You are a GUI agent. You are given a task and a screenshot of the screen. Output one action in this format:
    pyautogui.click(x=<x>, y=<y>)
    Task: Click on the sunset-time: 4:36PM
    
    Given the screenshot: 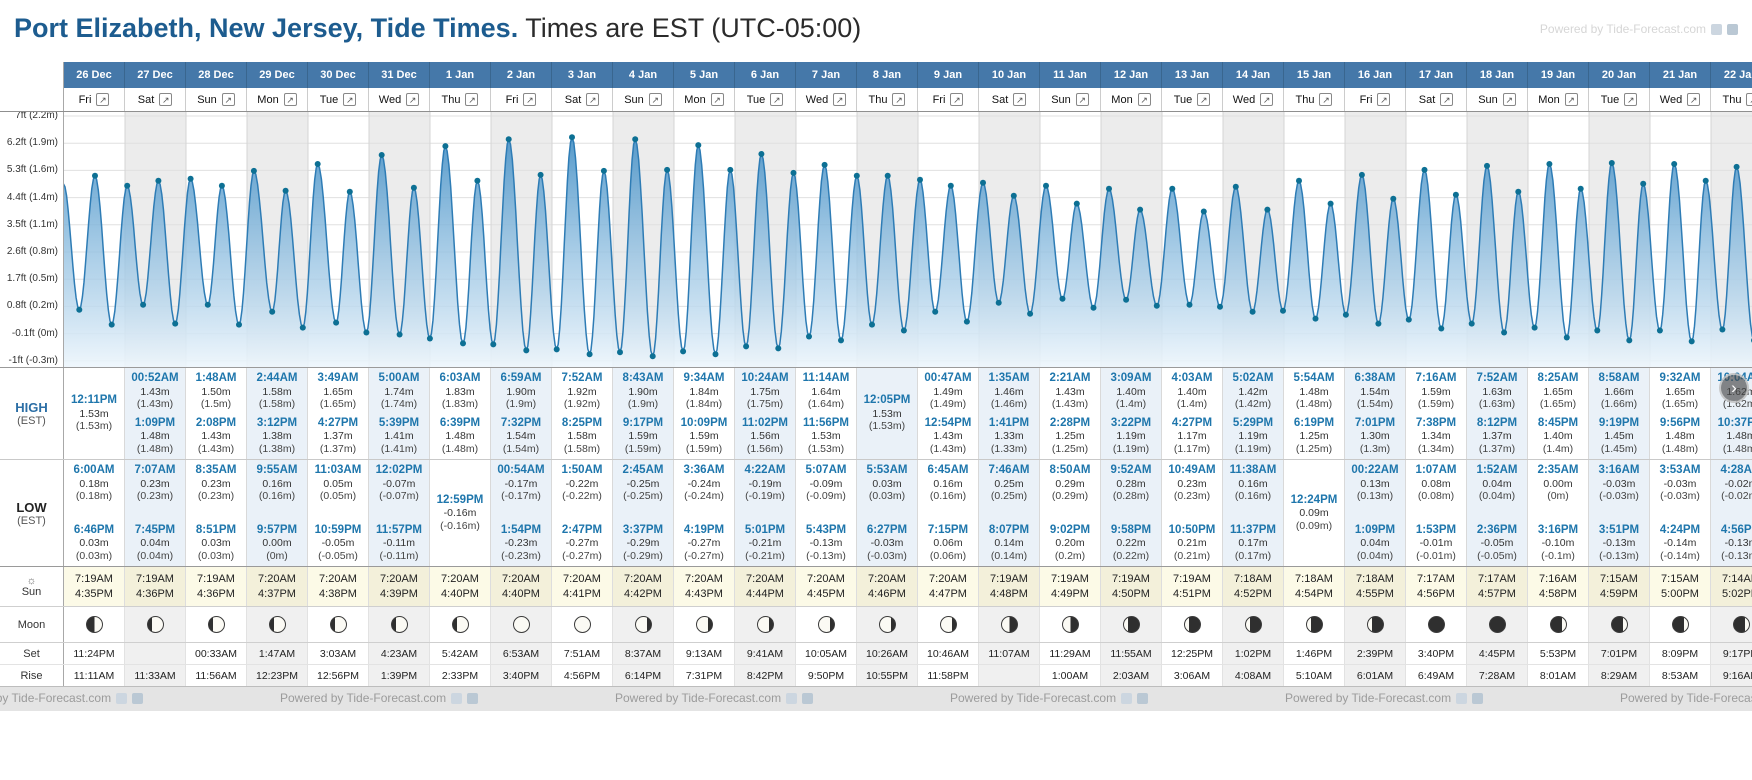 What is the action you would take?
    pyautogui.click(x=155, y=594)
    